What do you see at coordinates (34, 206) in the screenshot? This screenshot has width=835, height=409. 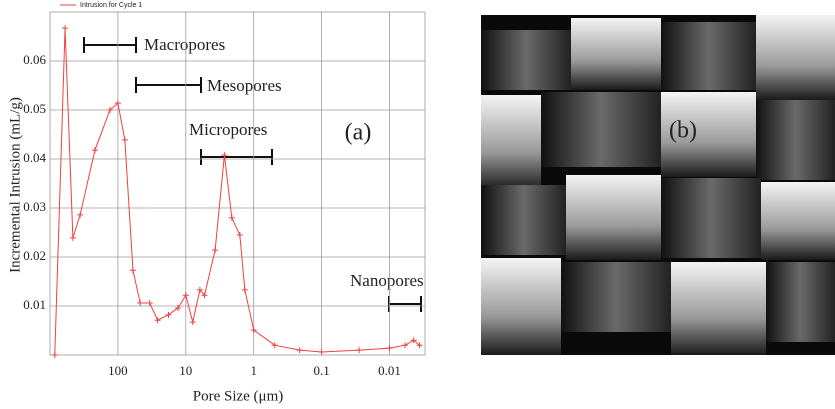 I see `y-tick-label: 0.03` at bounding box center [34, 206].